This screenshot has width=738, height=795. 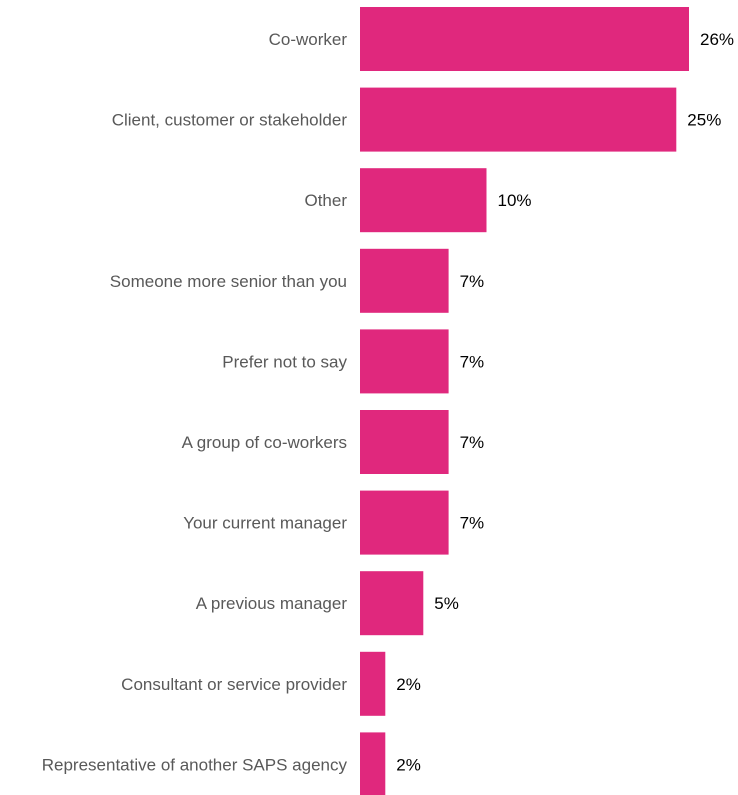 I want to click on value-label-5: 7%, so click(x=472, y=442).